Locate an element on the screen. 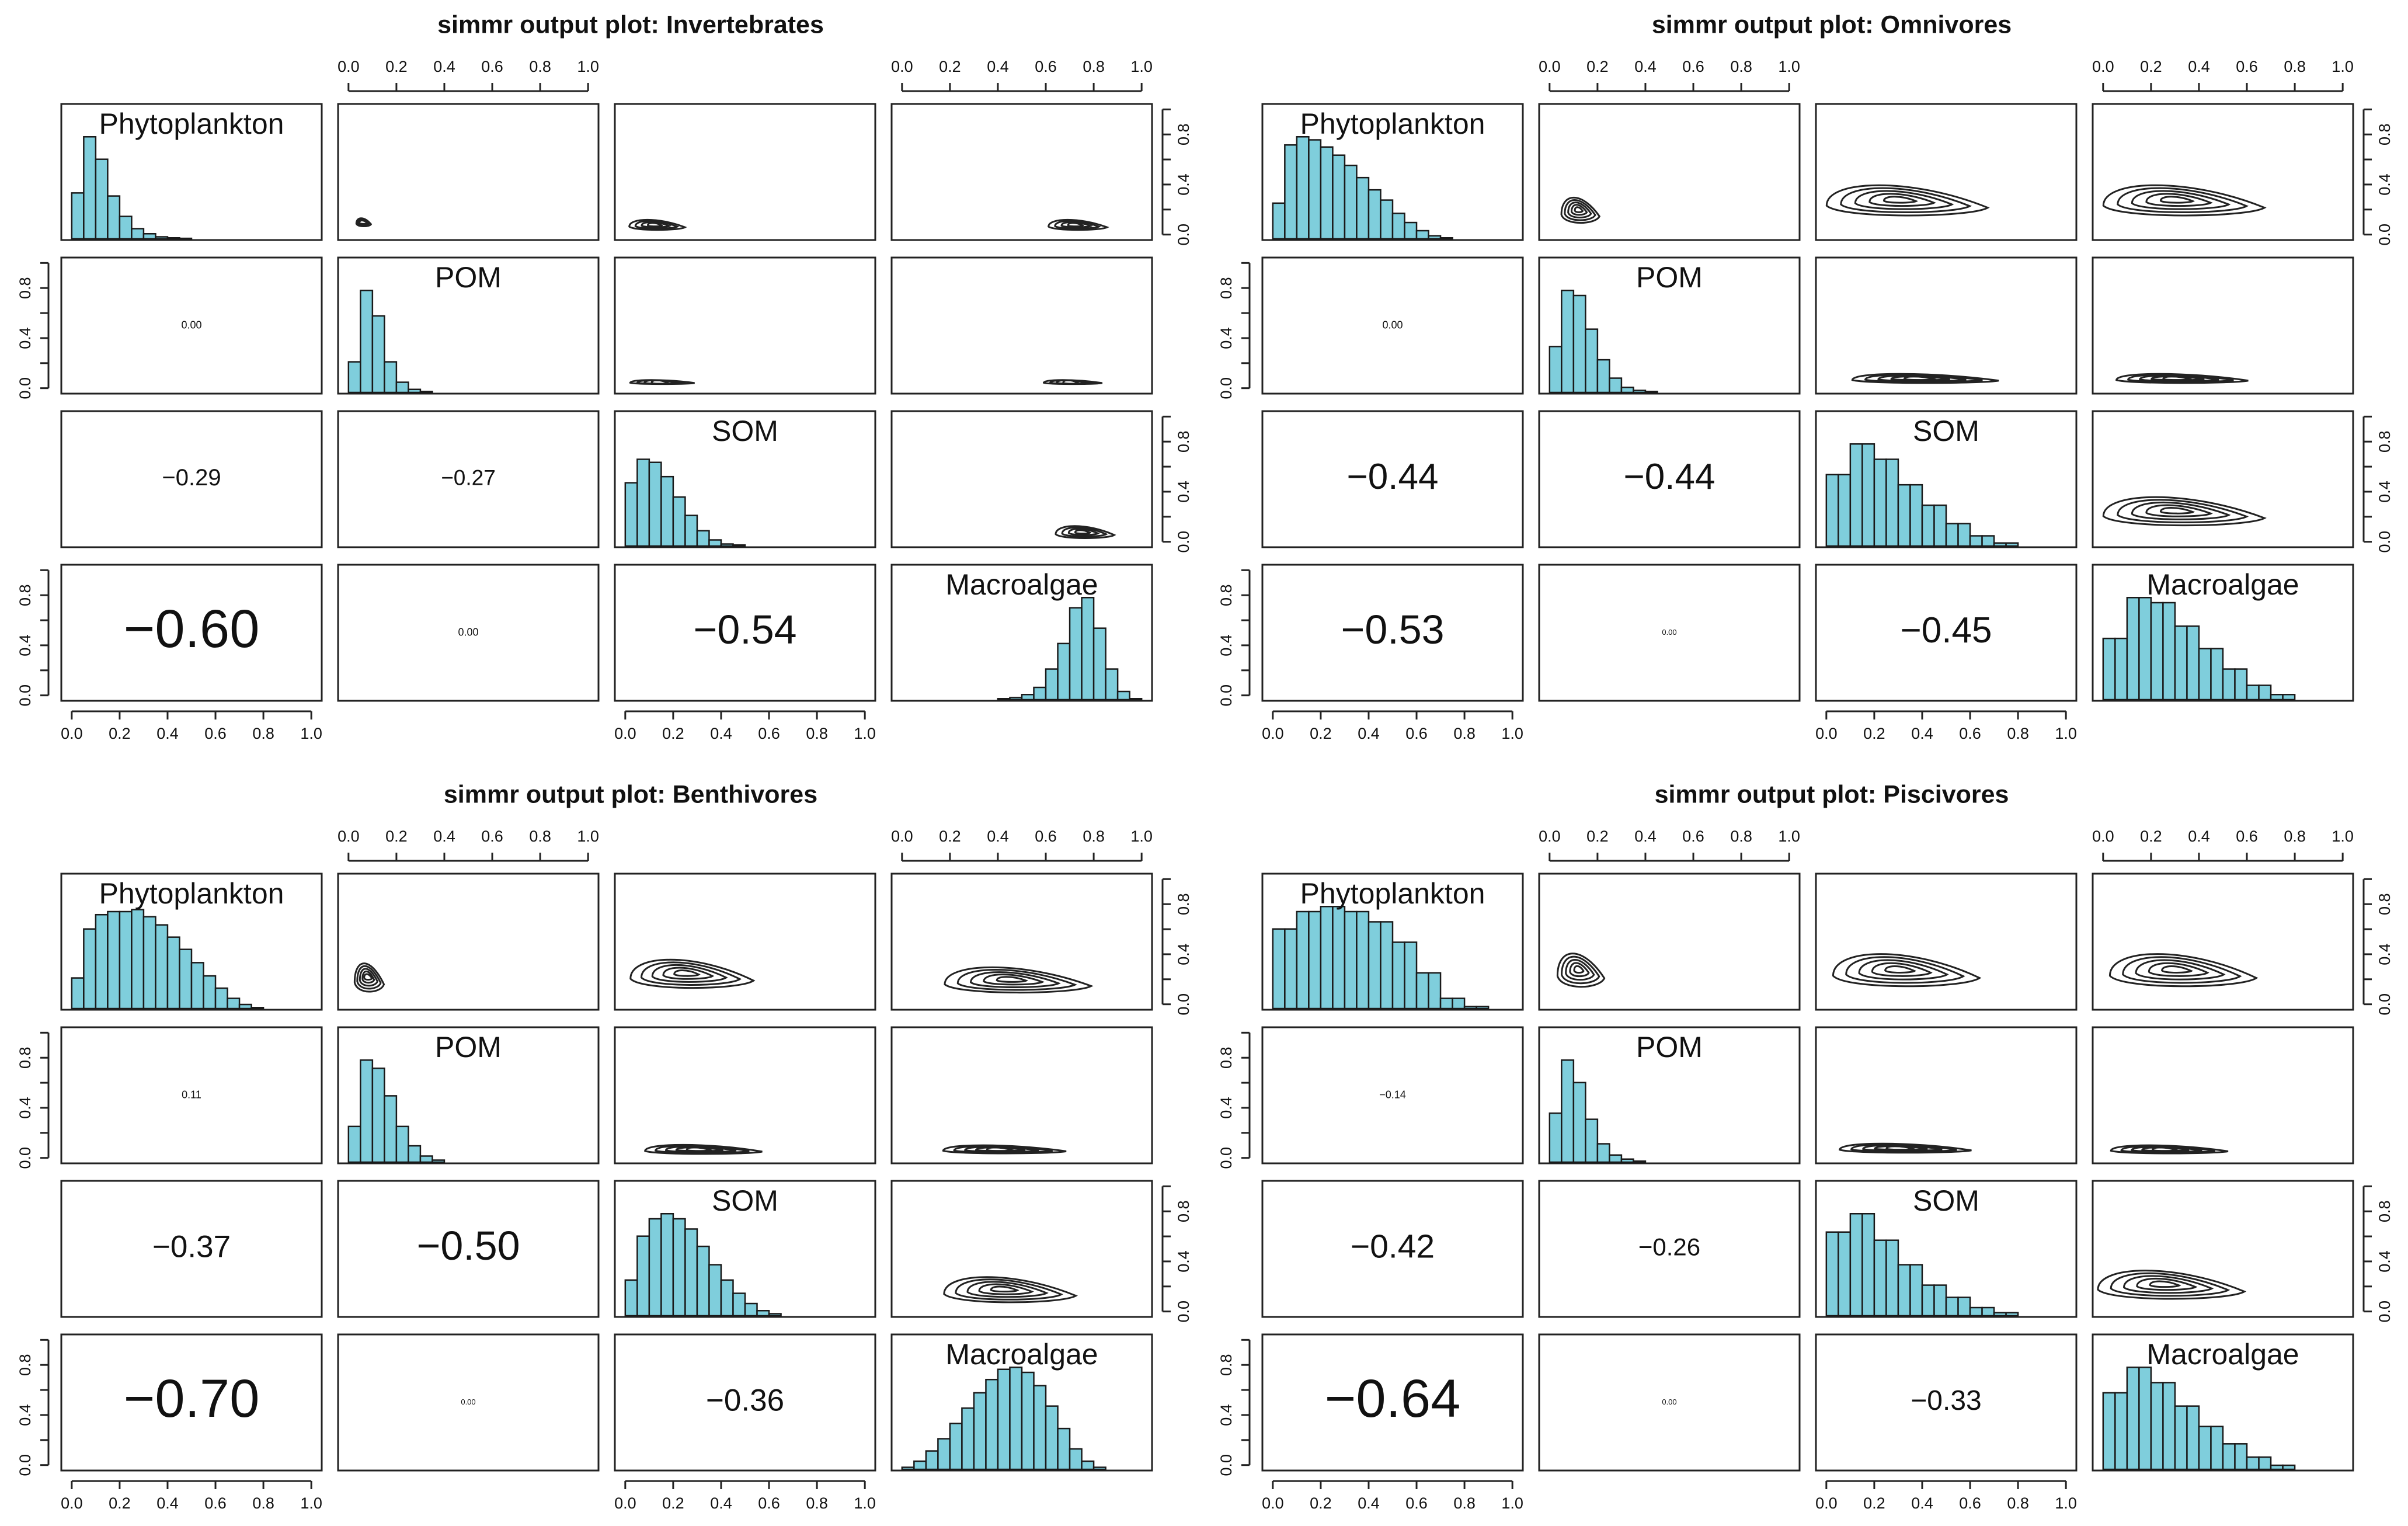  cell-r1-c1: Phytoplankton is located at coordinates (1392, 942).